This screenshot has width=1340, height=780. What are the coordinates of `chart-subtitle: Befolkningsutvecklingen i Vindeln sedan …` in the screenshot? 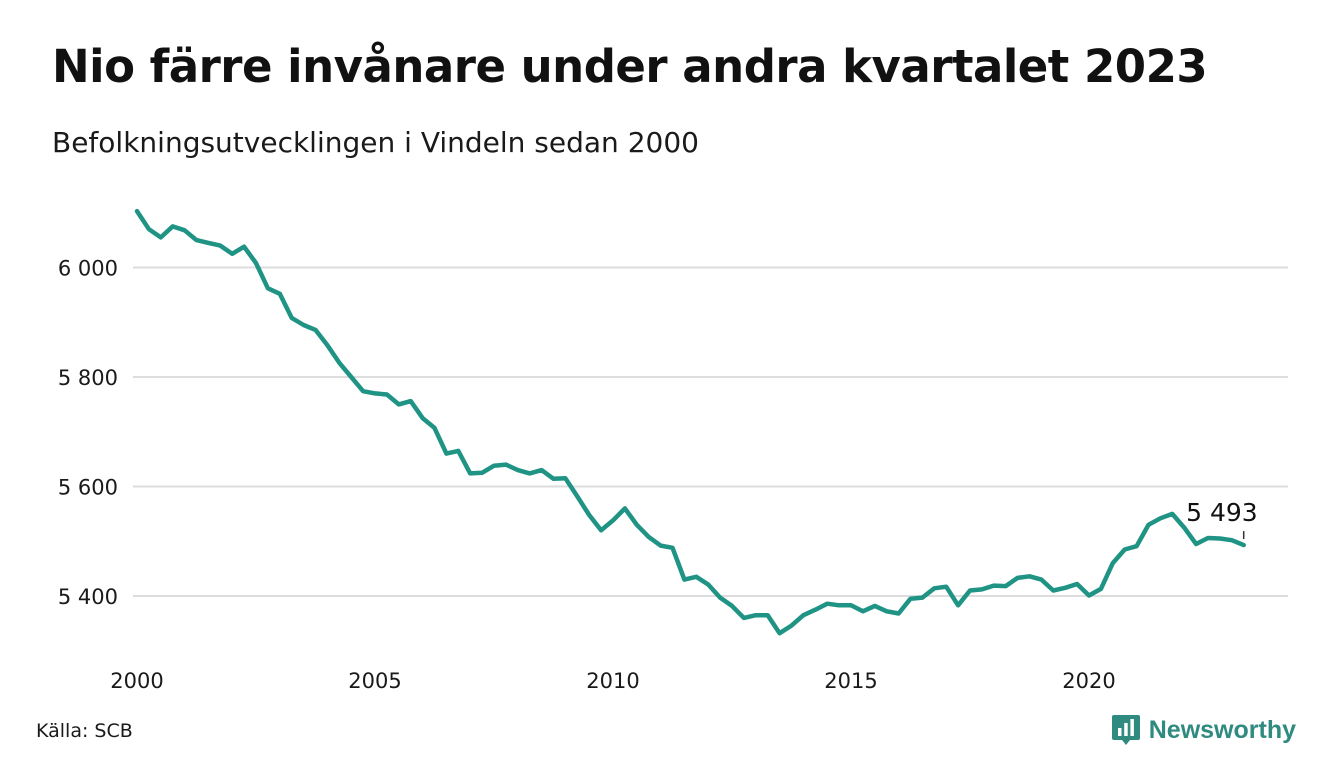 It's located at (375, 142).